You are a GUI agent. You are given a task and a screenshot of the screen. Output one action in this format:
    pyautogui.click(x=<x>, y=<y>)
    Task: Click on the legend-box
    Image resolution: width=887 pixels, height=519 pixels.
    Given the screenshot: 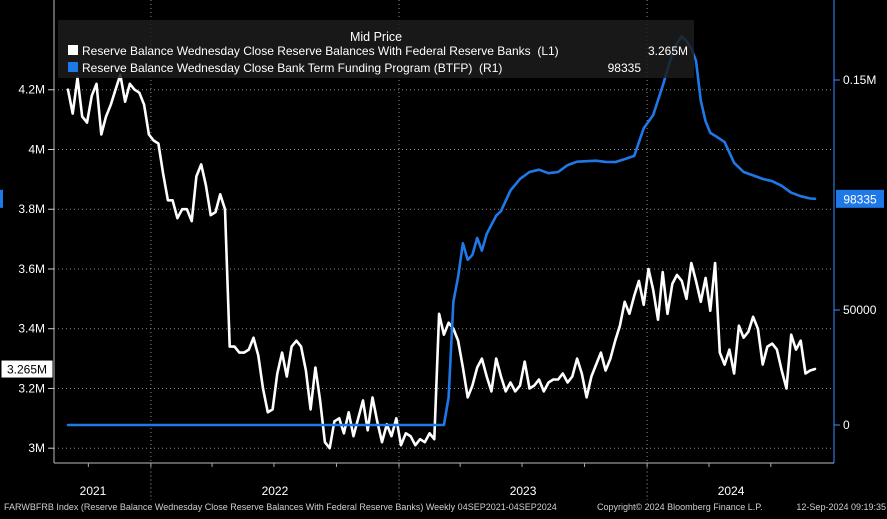 What is the action you would take?
    pyautogui.click(x=376, y=49)
    